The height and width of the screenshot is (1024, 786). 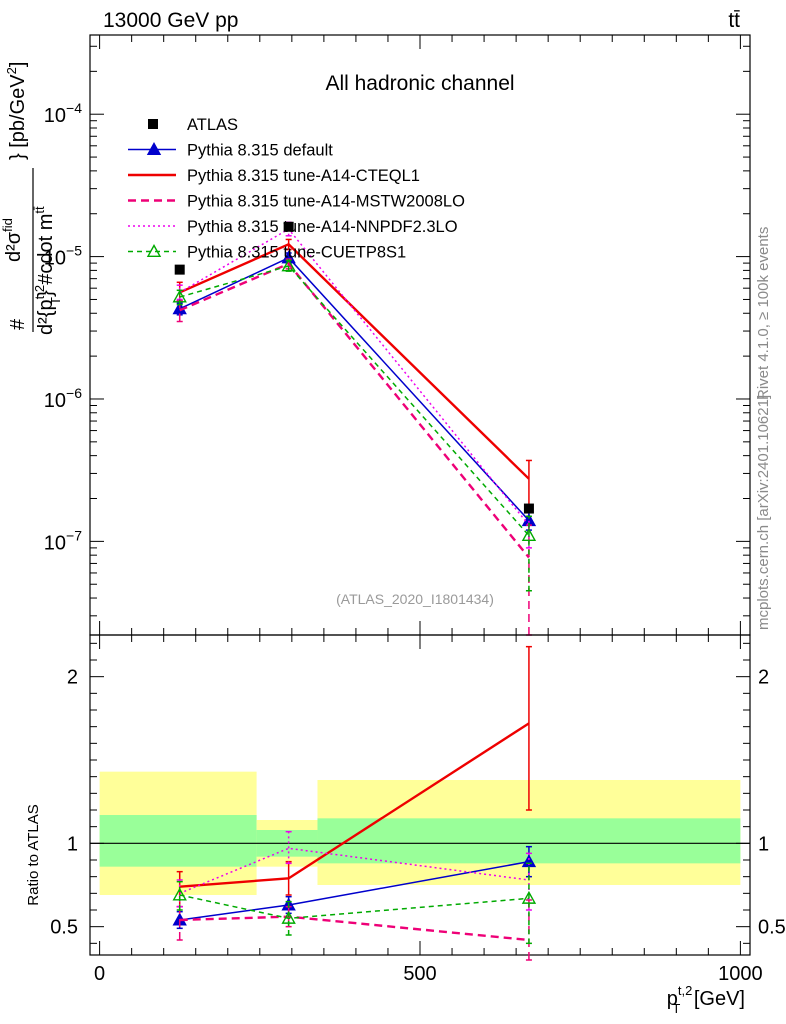 What do you see at coordinates (260, 151) in the screenshot?
I see `legend-label: Pythia 8.315 default` at bounding box center [260, 151].